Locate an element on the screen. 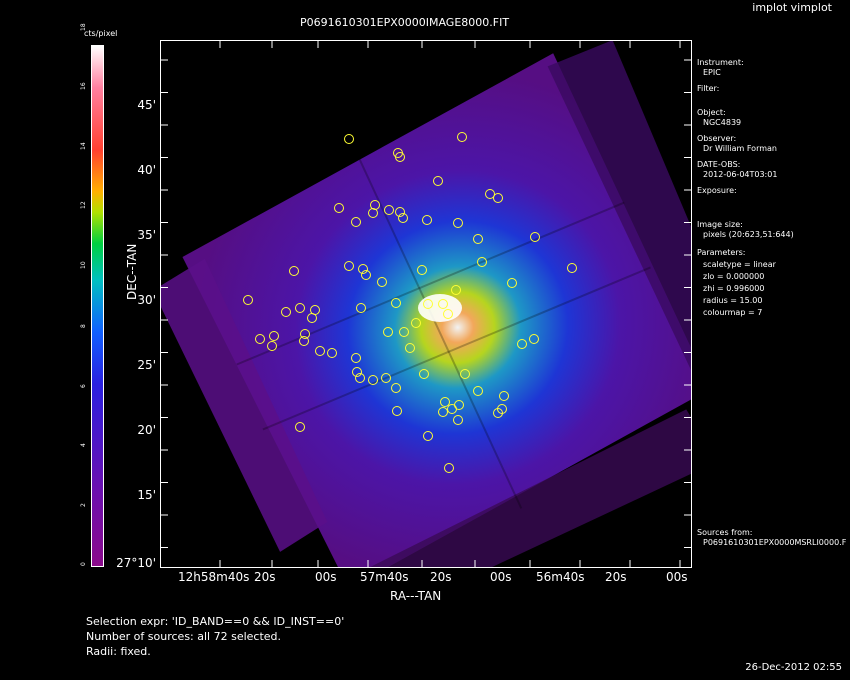 The image size is (850, 680). number-of-sources: Number of sources: all 72 selected. is located at coordinates (184, 636).